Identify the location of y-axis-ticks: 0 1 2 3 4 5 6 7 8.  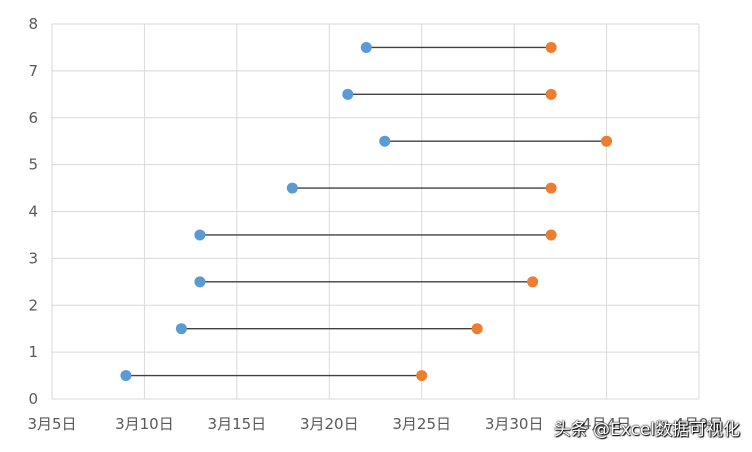
(33, 211).